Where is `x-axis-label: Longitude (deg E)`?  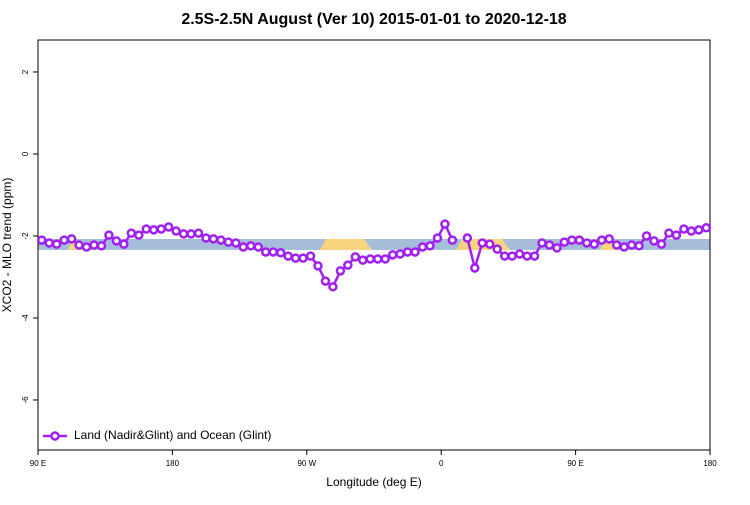 x-axis-label: Longitude (deg E) is located at coordinates (373, 482).